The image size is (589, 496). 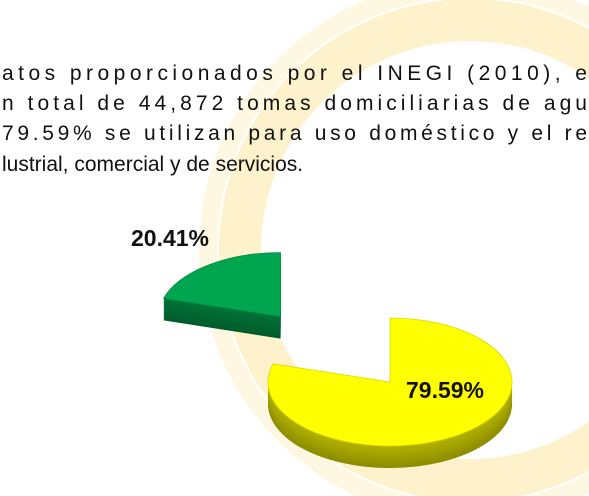 What do you see at coordinates (170, 238) in the screenshot?
I see `data-label: 20.41%` at bounding box center [170, 238].